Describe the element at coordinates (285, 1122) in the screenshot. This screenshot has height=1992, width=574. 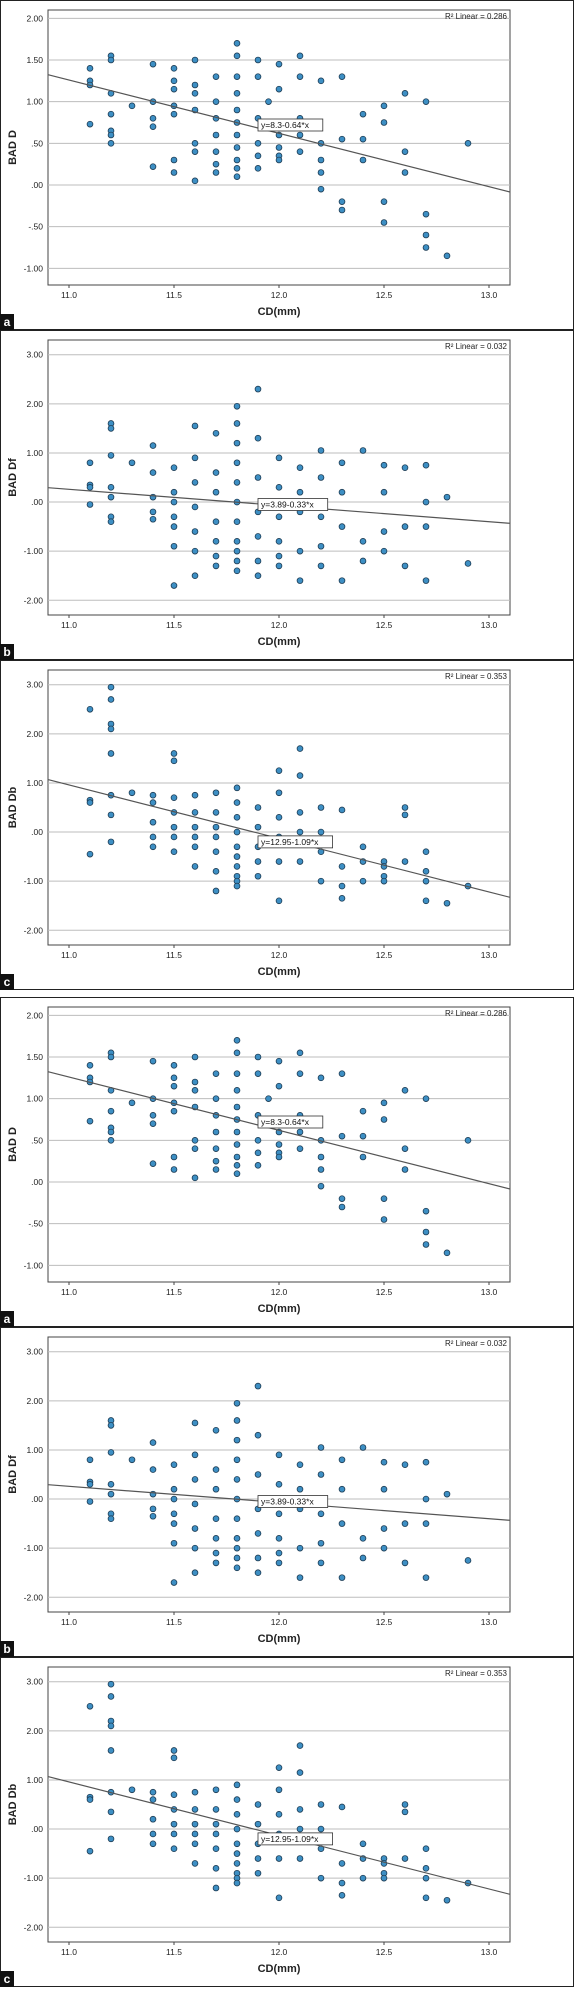
I see `fit-equation: y=8.3-0.64*x` at that location.